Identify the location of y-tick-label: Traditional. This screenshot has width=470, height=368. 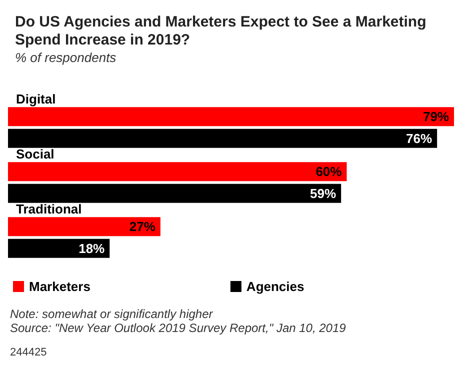
(49, 209).